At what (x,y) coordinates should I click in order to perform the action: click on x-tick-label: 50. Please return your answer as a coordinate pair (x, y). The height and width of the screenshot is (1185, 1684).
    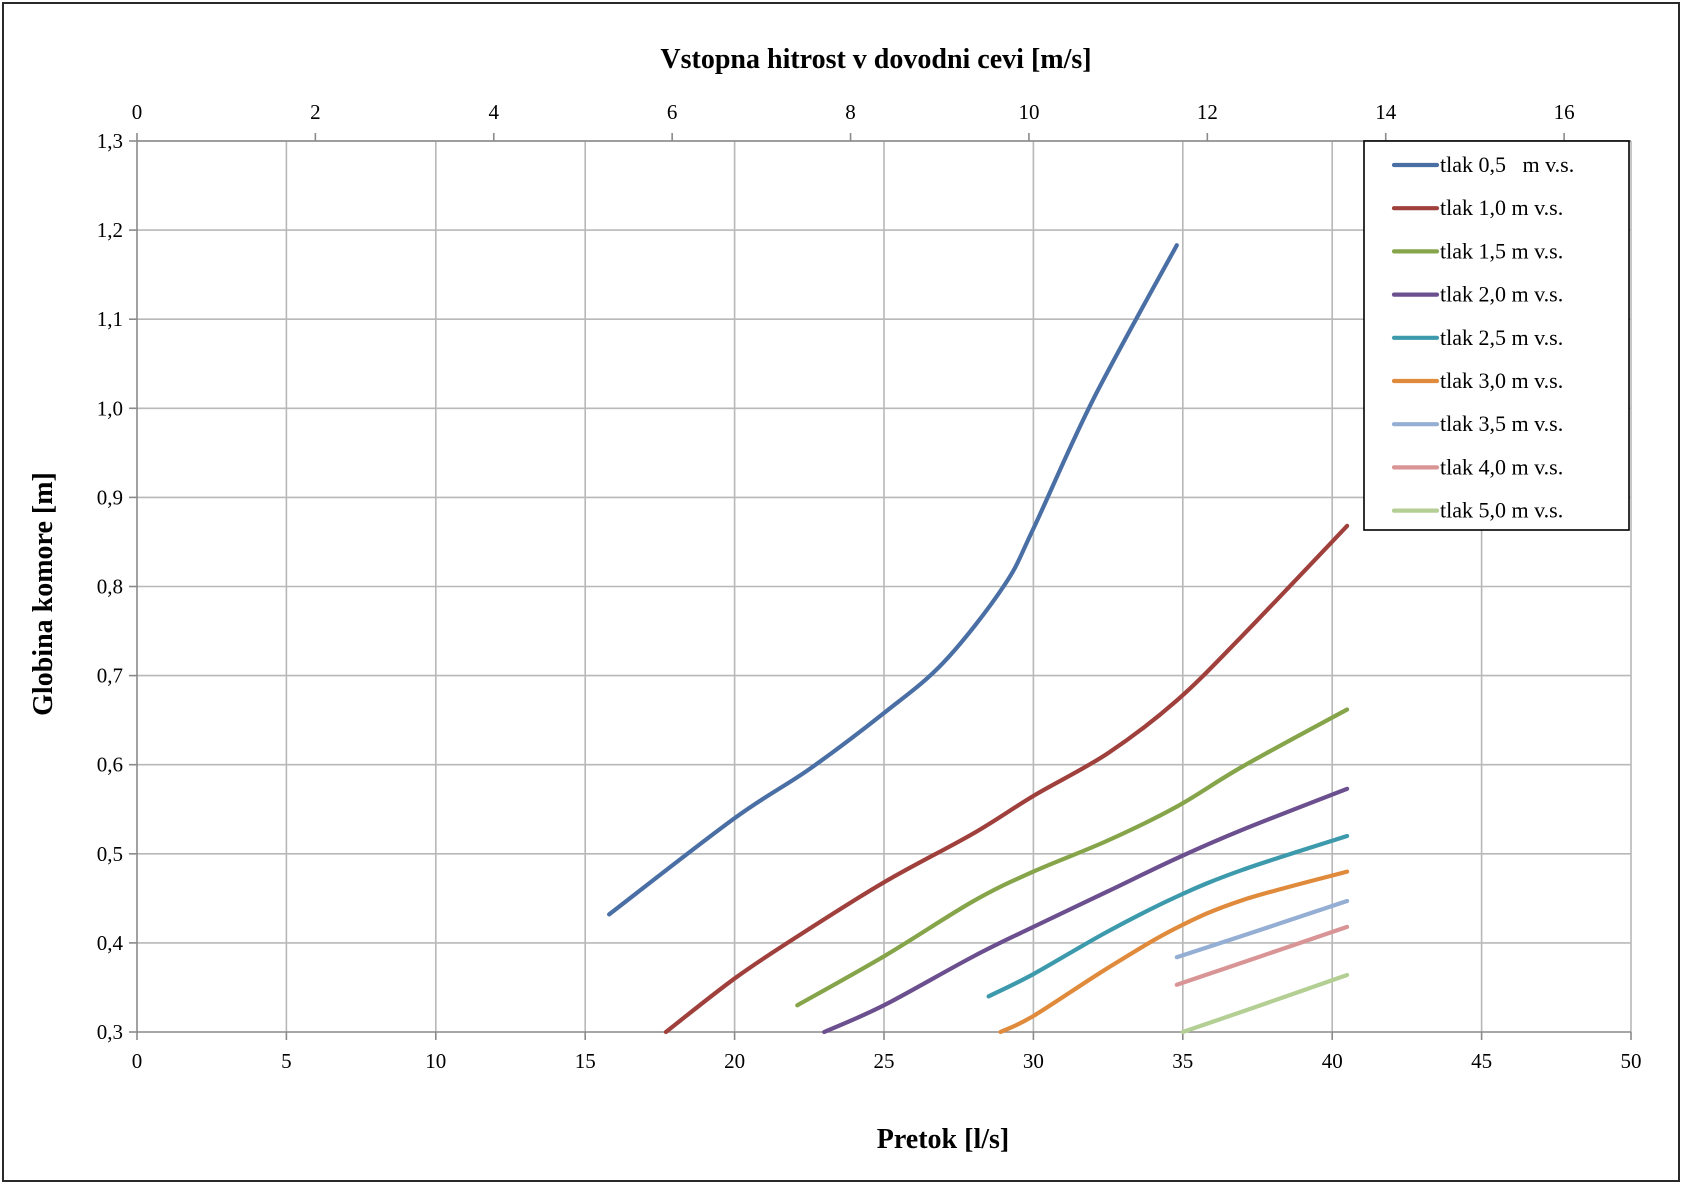
    Looking at the image, I should click on (1631, 1061).